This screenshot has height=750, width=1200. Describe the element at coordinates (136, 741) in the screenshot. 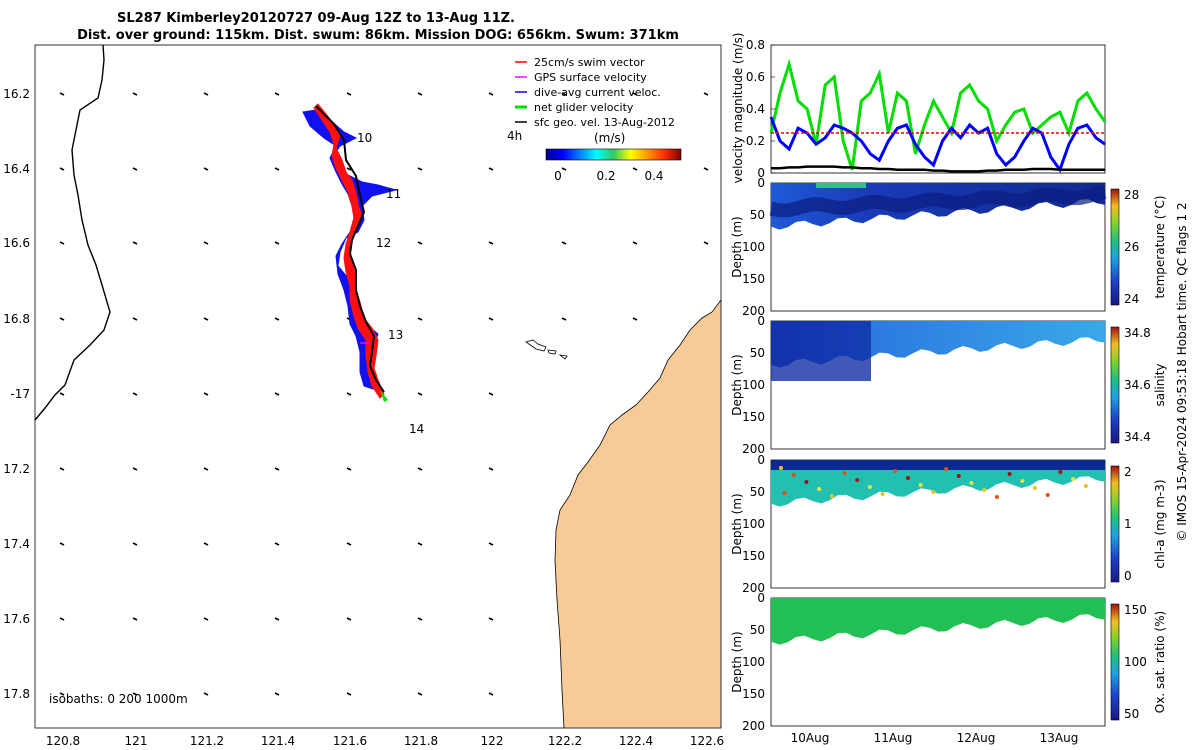

I see `map-x-tick-label: 121` at that location.